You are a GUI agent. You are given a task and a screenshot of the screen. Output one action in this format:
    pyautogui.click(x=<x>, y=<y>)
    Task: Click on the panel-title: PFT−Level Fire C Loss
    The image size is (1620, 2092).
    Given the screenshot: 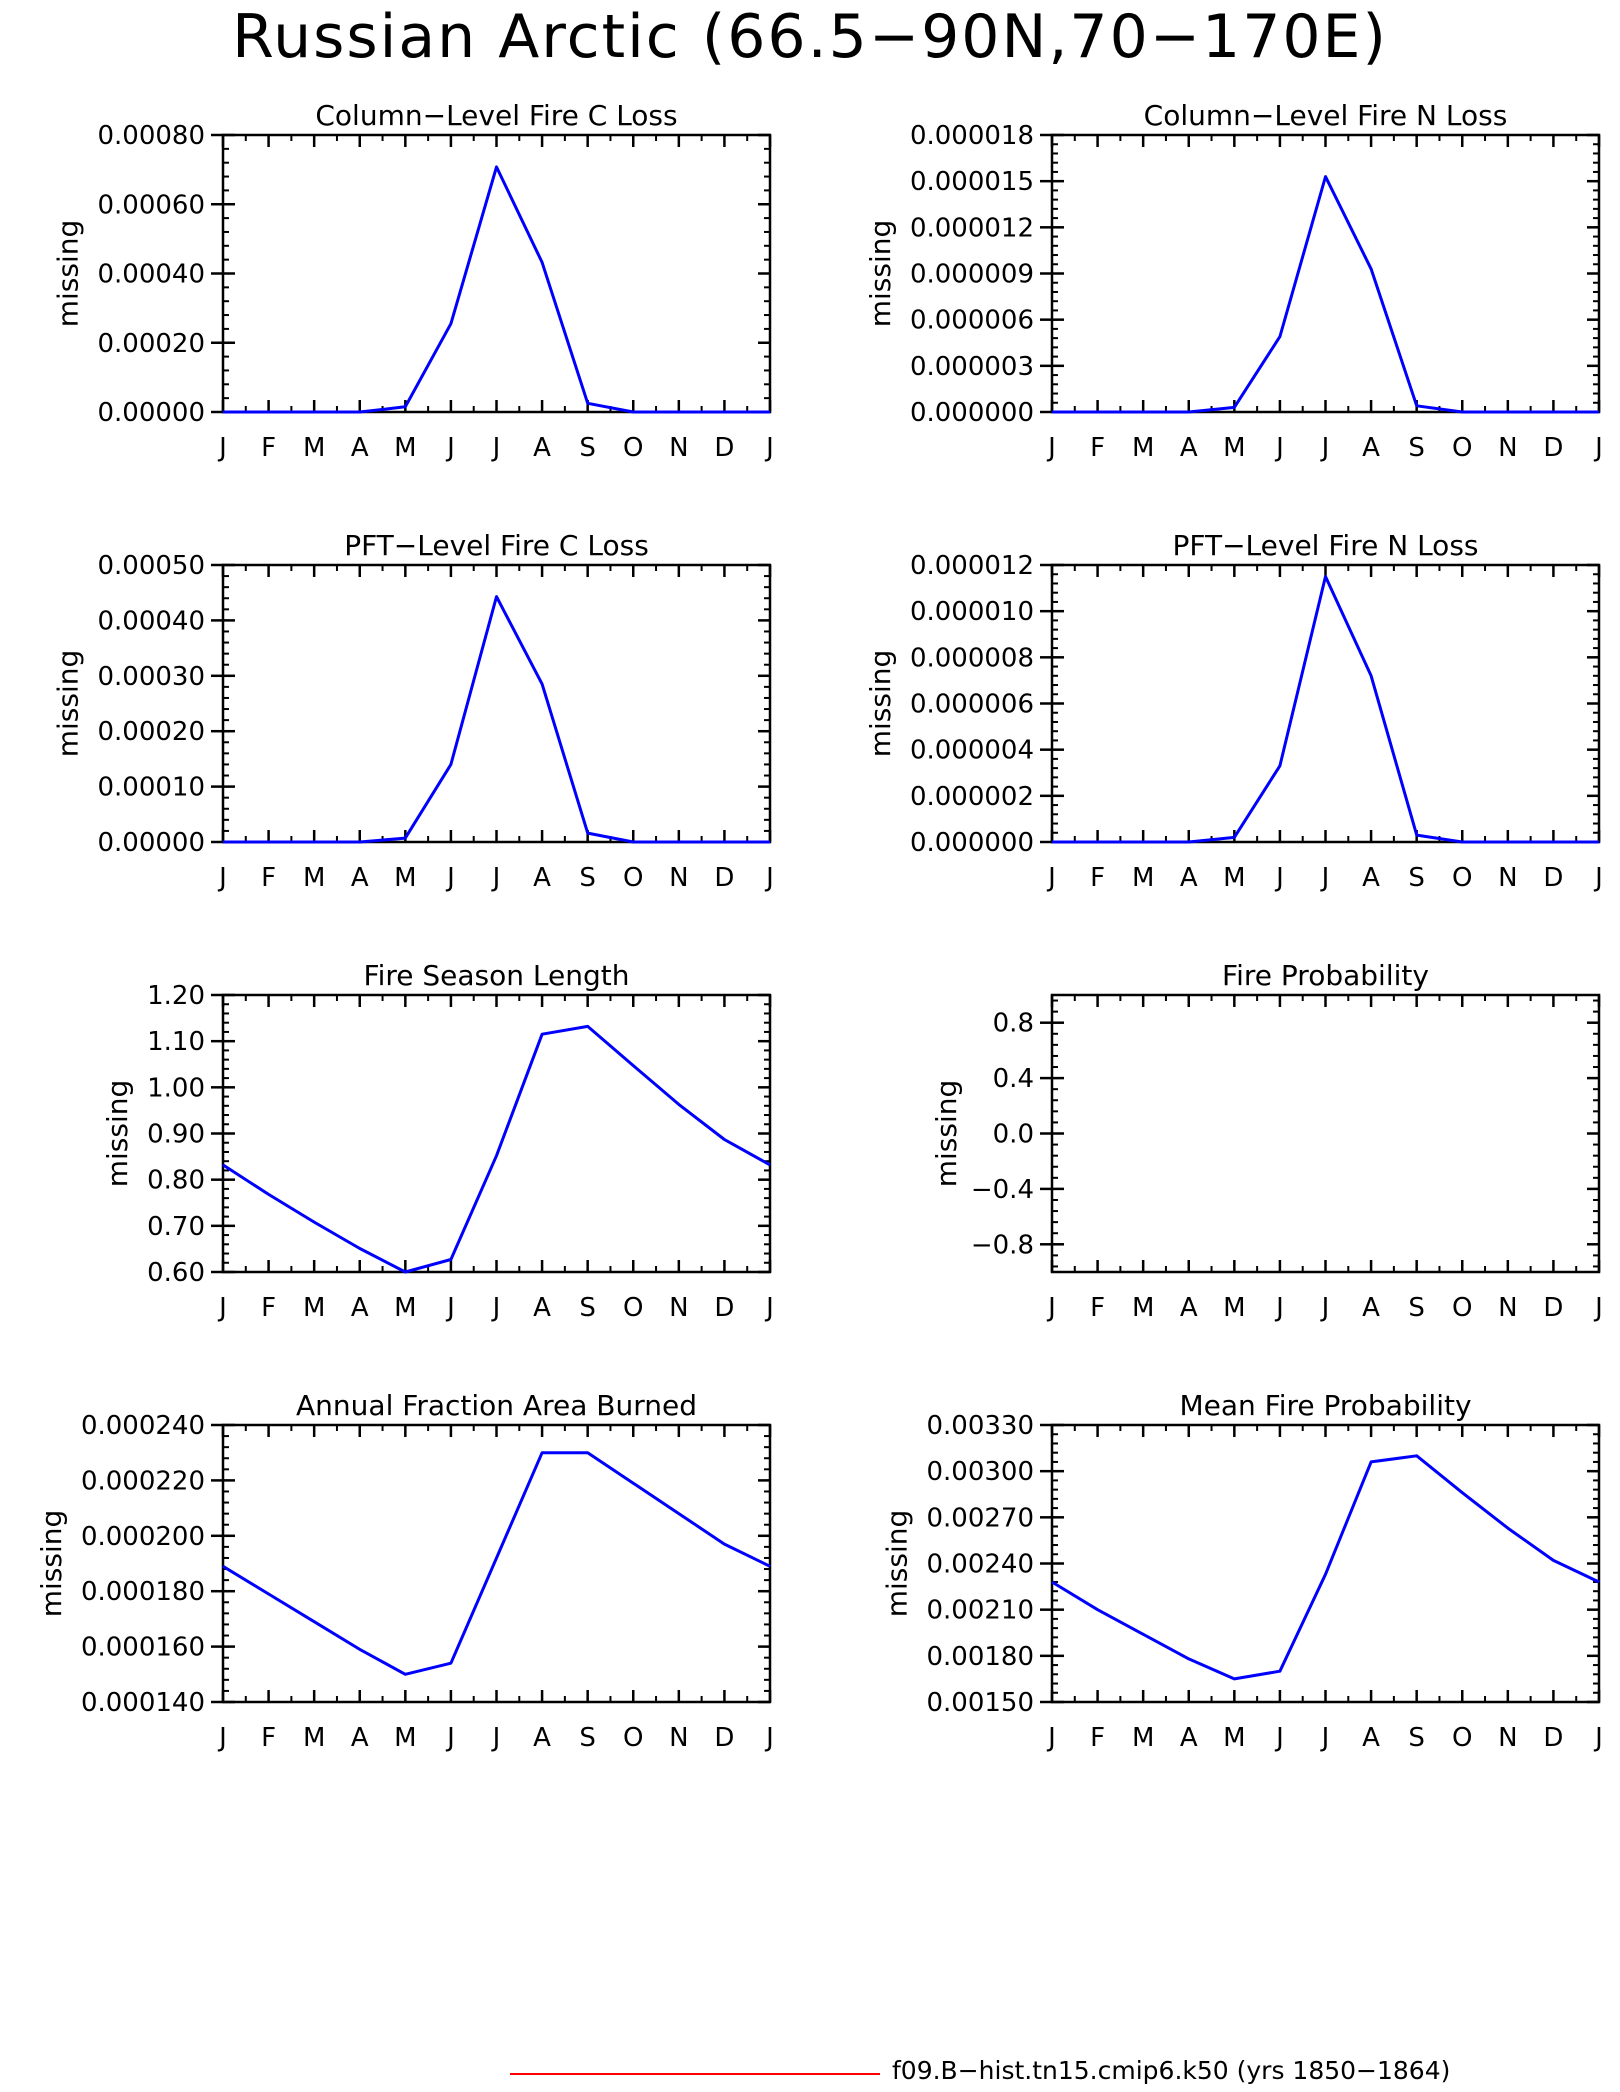 What is the action you would take?
    pyautogui.click(x=496, y=545)
    